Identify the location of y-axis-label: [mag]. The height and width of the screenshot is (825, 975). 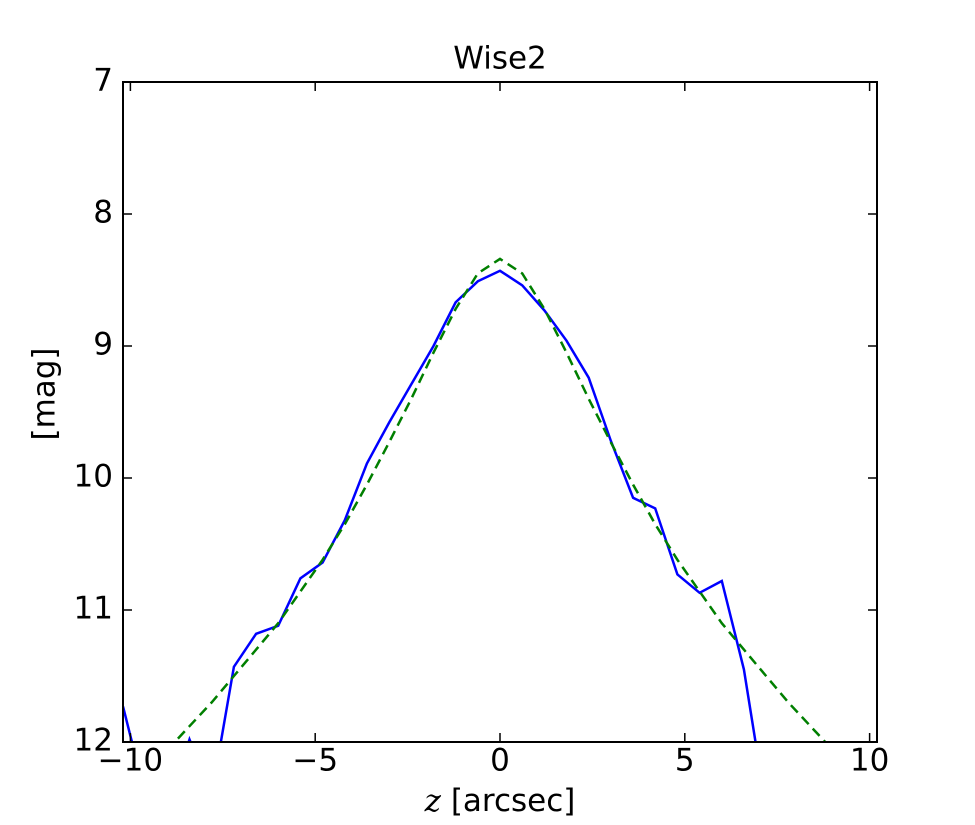
(45, 393).